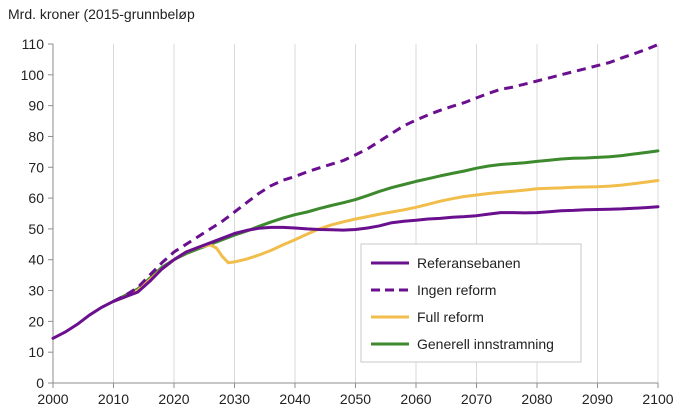 Image resolution: width=693 pixels, height=411 pixels. I want to click on y-tick-label: 110, so click(33, 44).